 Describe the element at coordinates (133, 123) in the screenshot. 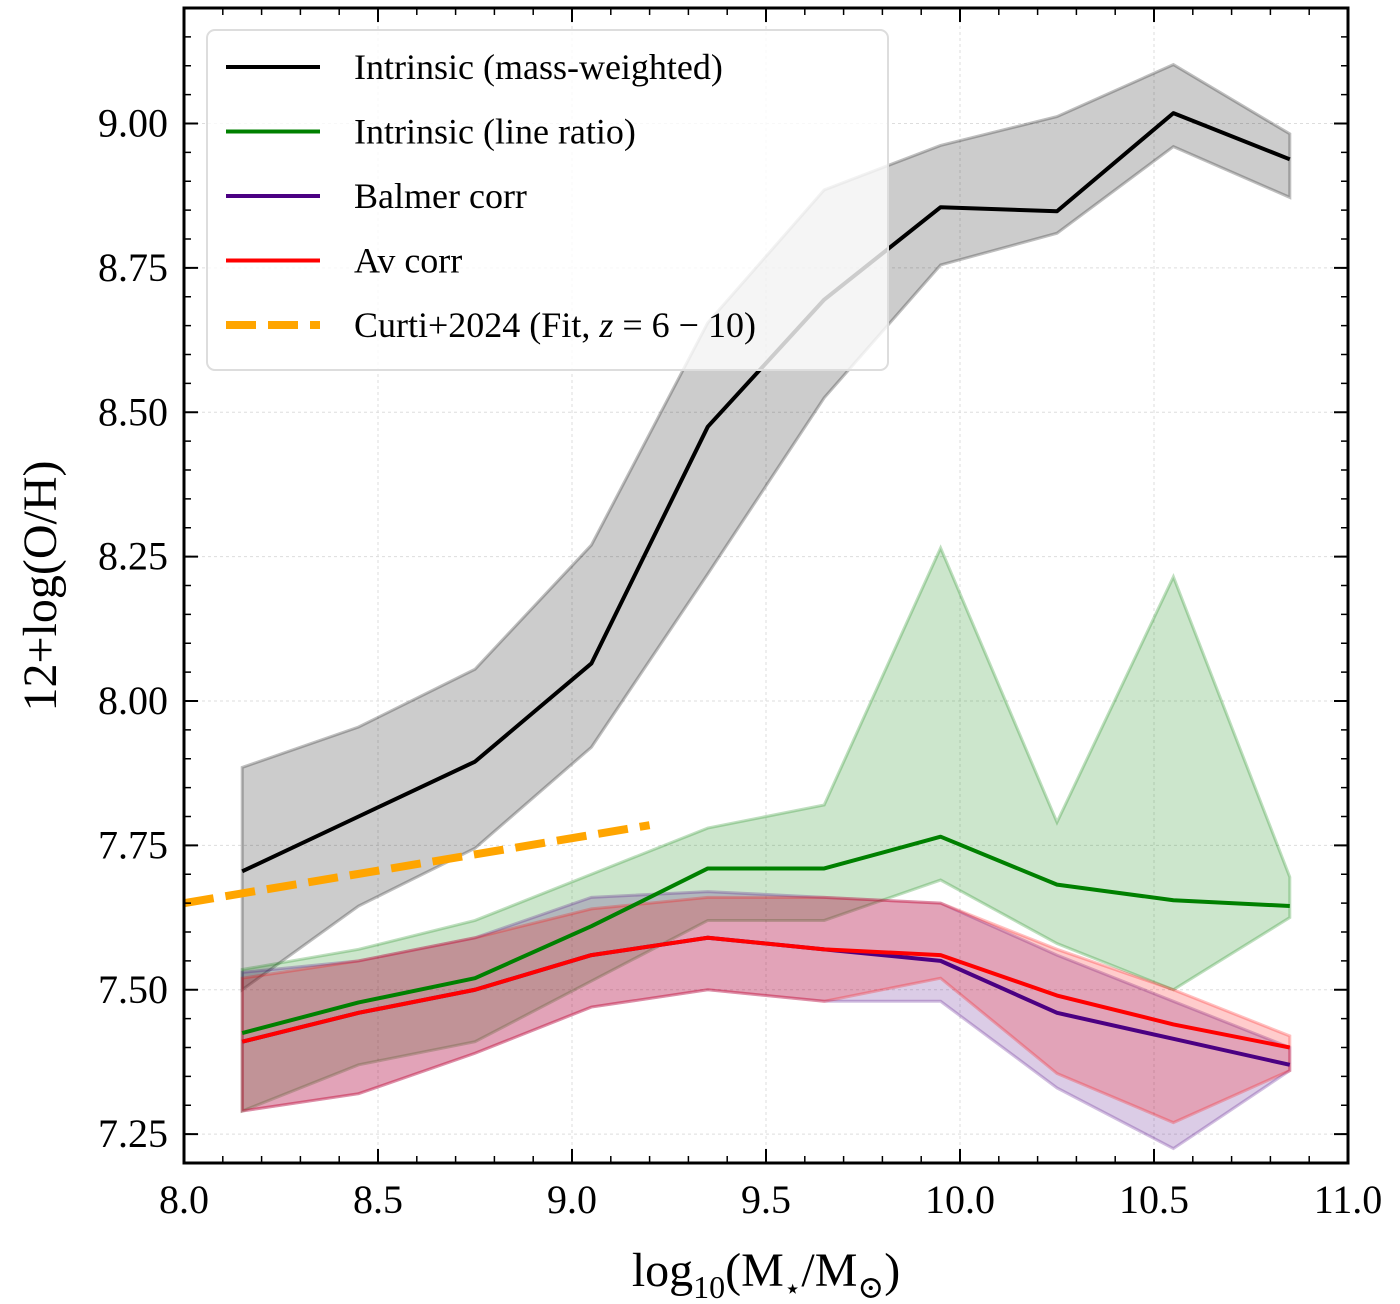

I see `y-tick-label: 9.00` at that location.